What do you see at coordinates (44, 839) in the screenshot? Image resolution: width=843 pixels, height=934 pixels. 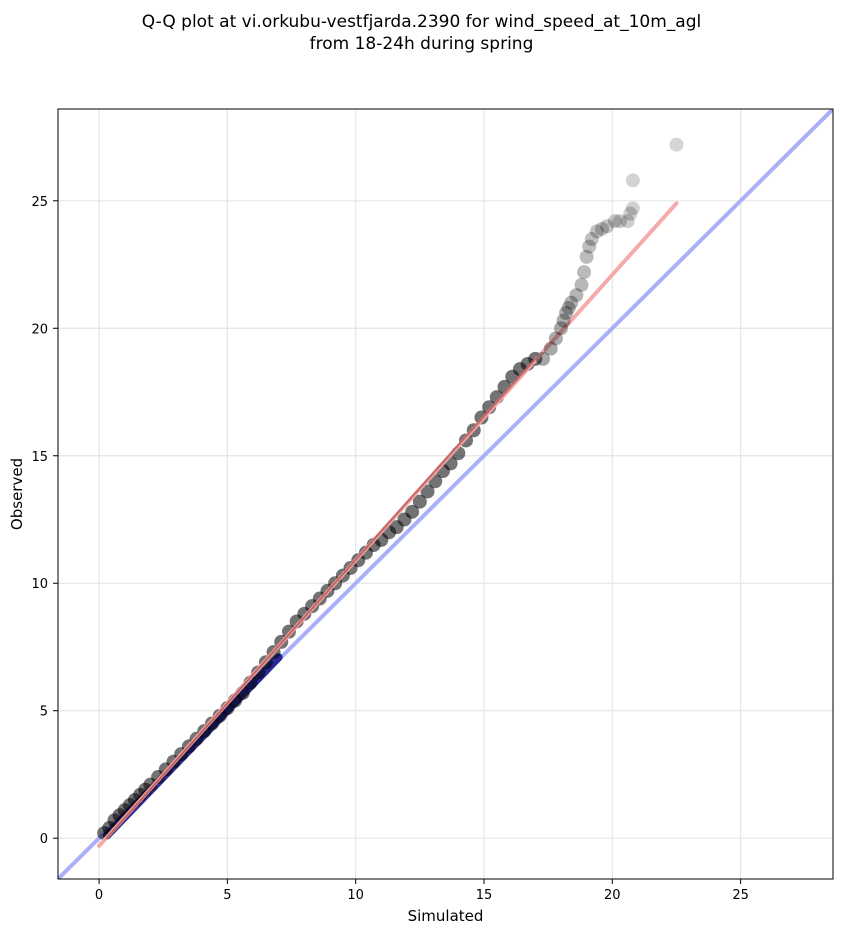 I see `y-tick-label: 0` at bounding box center [44, 839].